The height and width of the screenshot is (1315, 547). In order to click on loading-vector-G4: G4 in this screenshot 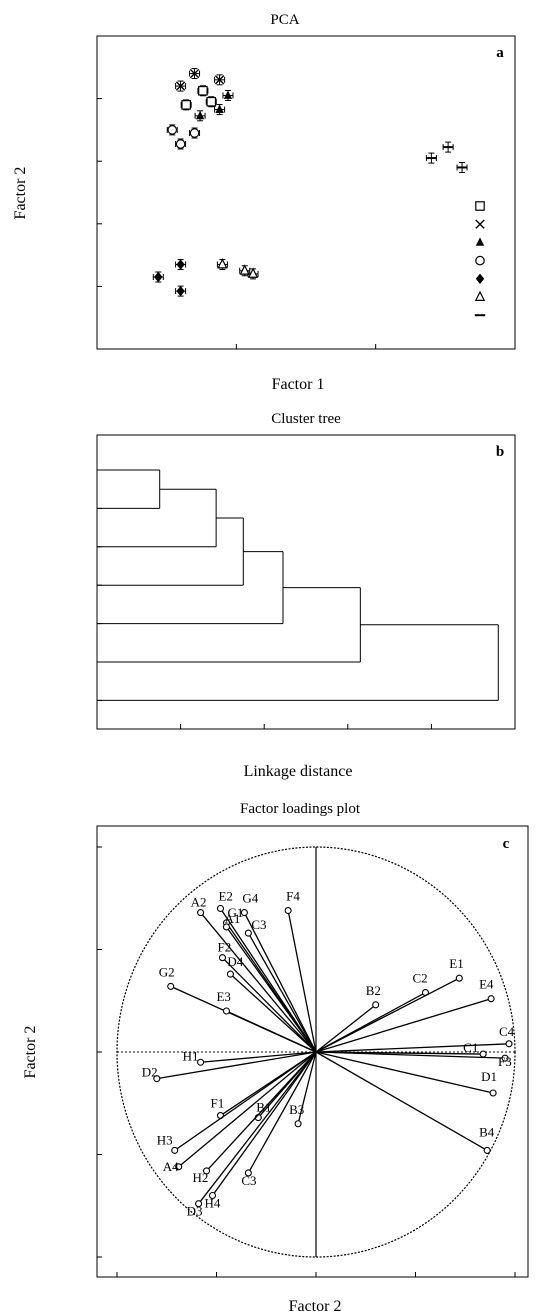, I will do `click(278, 972)`.